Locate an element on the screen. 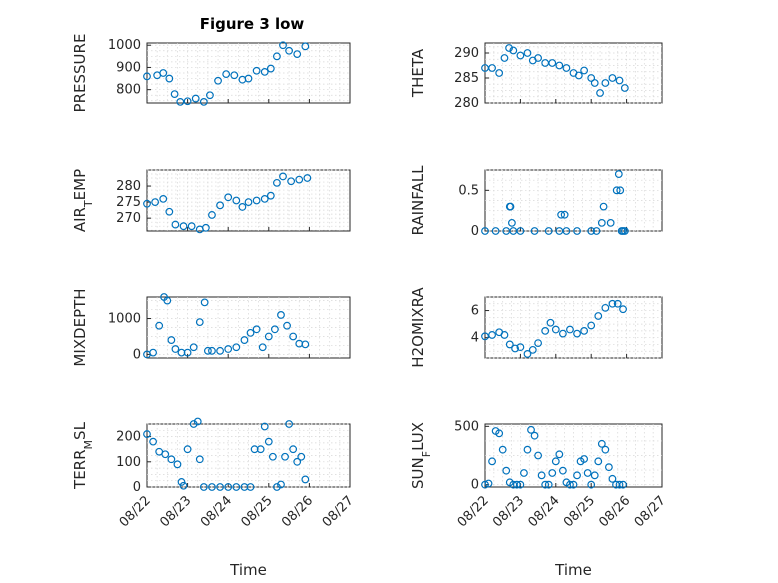 The width and height of the screenshot is (778, 583). y-axis-label: RAINFALL is located at coordinates (418, 200).